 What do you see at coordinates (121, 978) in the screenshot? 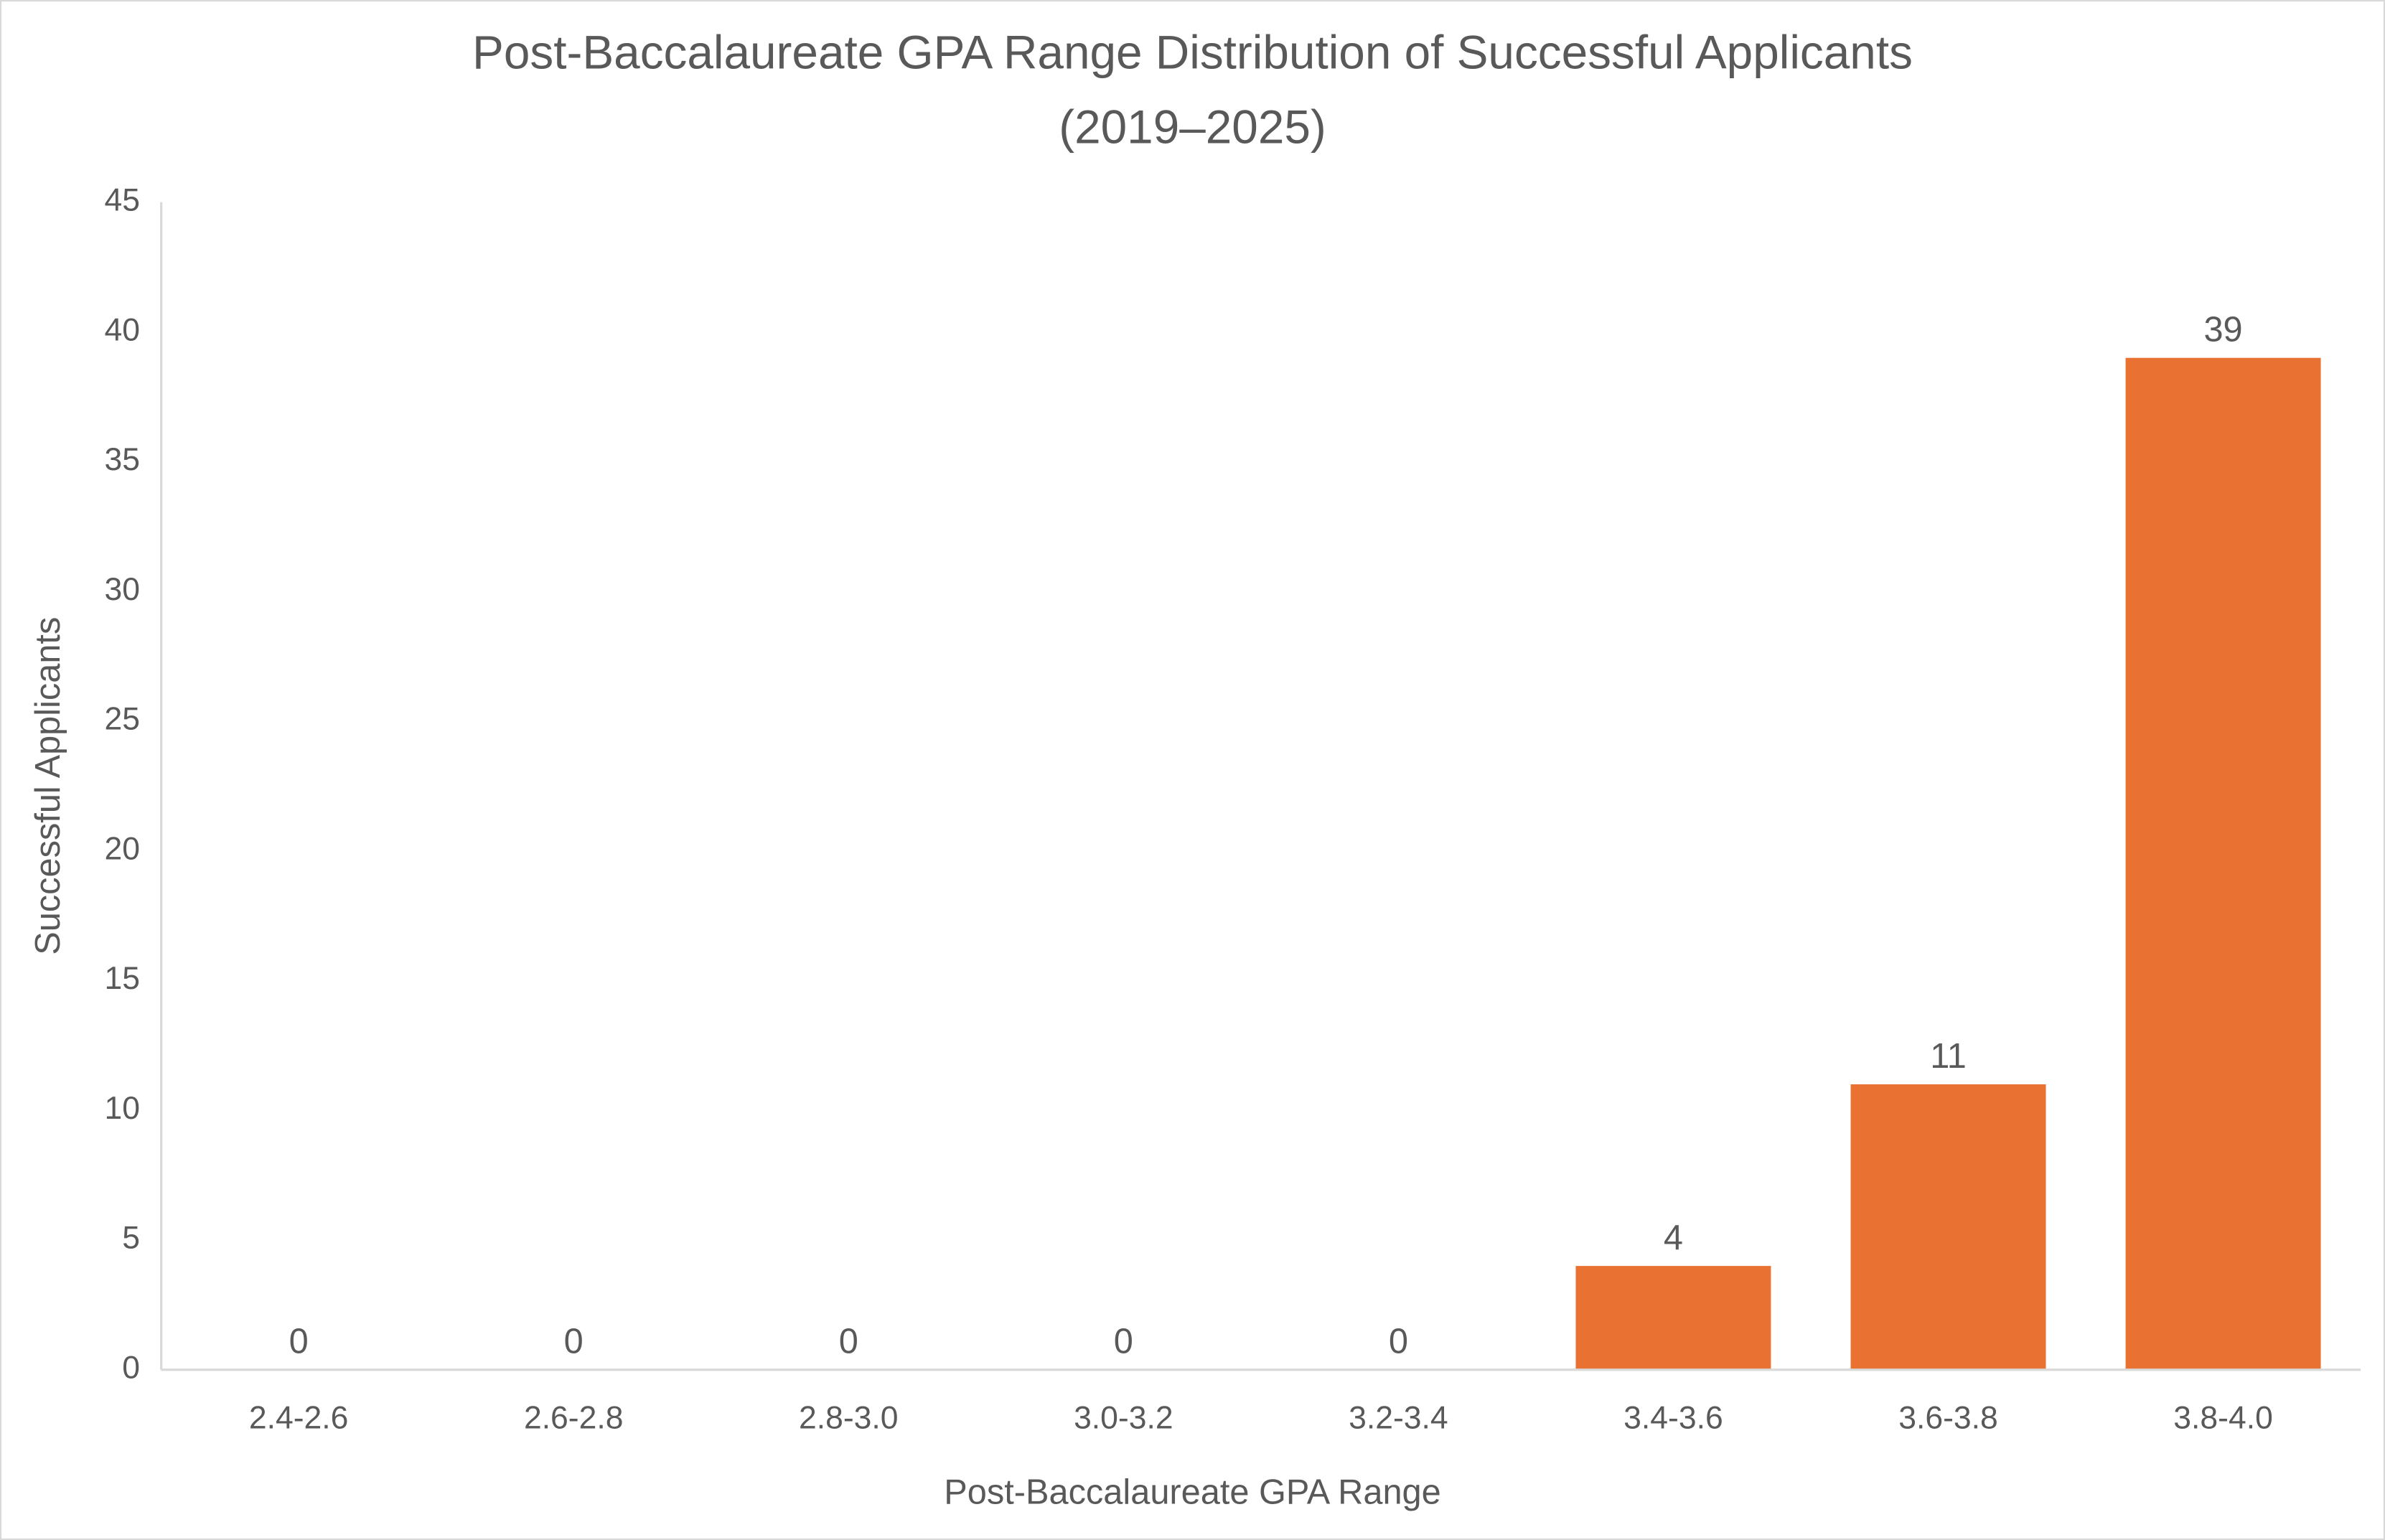
I see `y-tick-label: 15` at bounding box center [121, 978].